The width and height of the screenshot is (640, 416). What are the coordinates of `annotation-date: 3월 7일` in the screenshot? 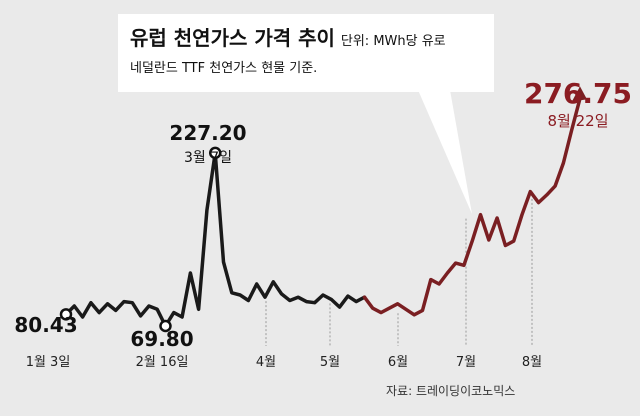 It's located at (208, 158).